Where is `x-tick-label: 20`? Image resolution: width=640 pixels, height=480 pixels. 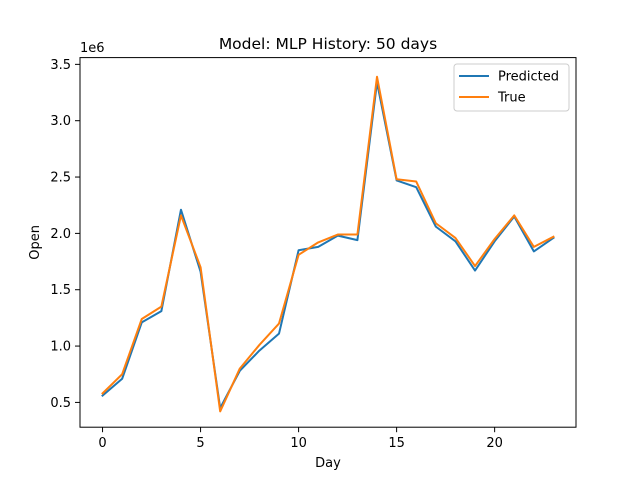 x-tick-label: 20 is located at coordinates (494, 443).